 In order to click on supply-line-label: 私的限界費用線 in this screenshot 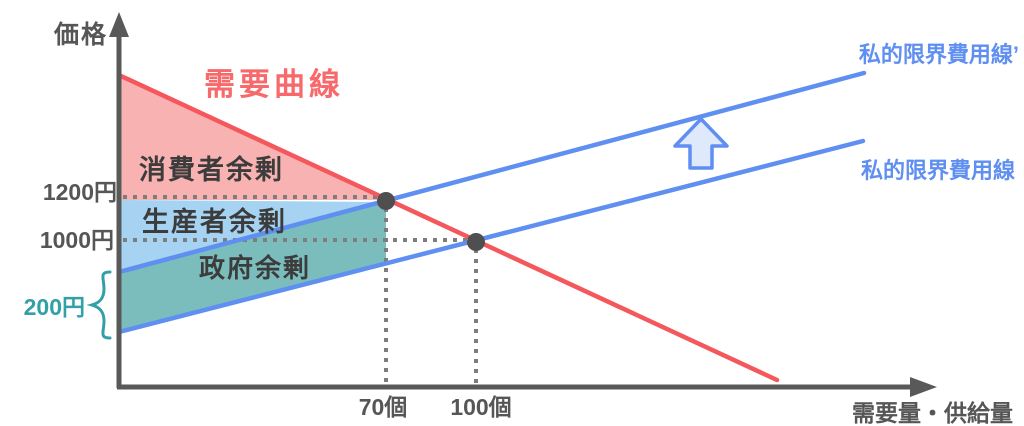, I will do `click(938, 170)`.